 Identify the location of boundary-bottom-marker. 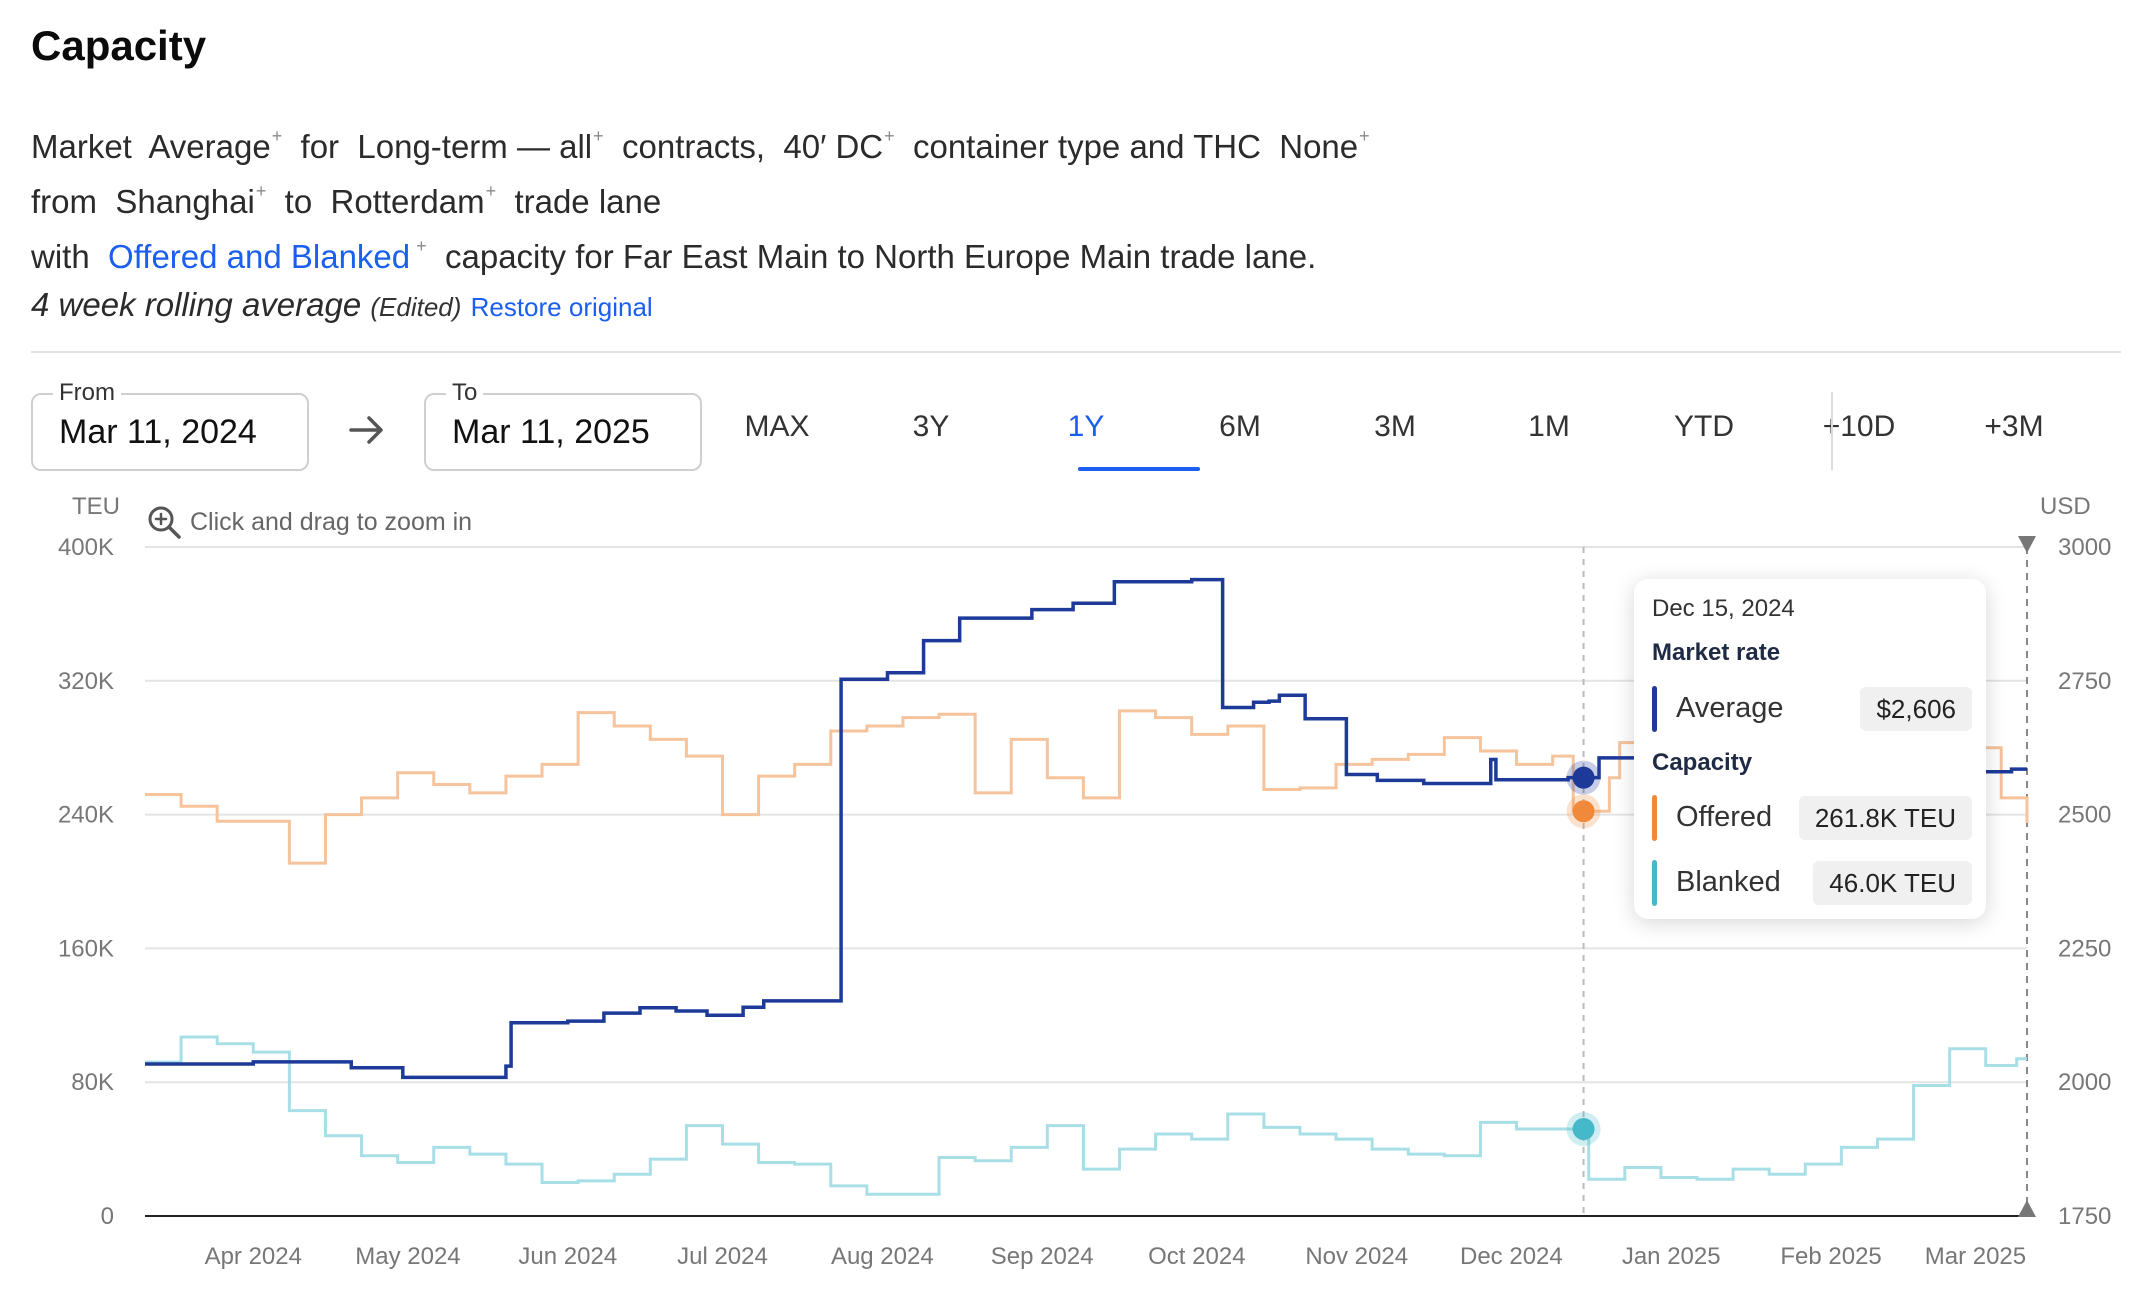
(2027, 1208).